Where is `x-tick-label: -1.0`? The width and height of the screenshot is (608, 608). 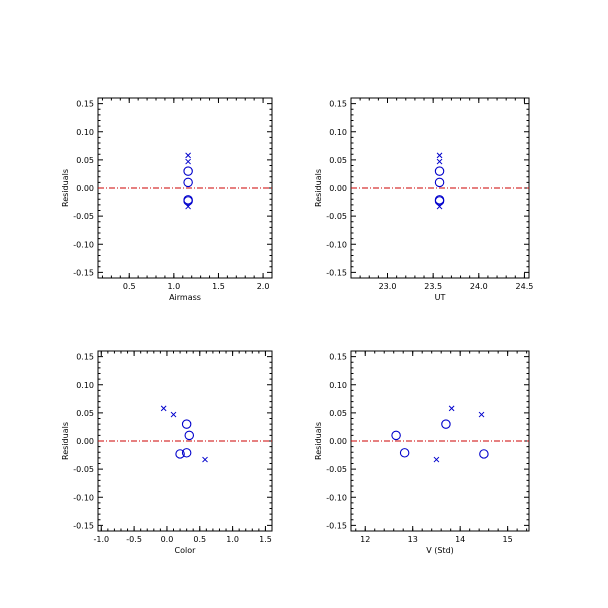 x-tick-label: -1.0 is located at coordinates (101, 539).